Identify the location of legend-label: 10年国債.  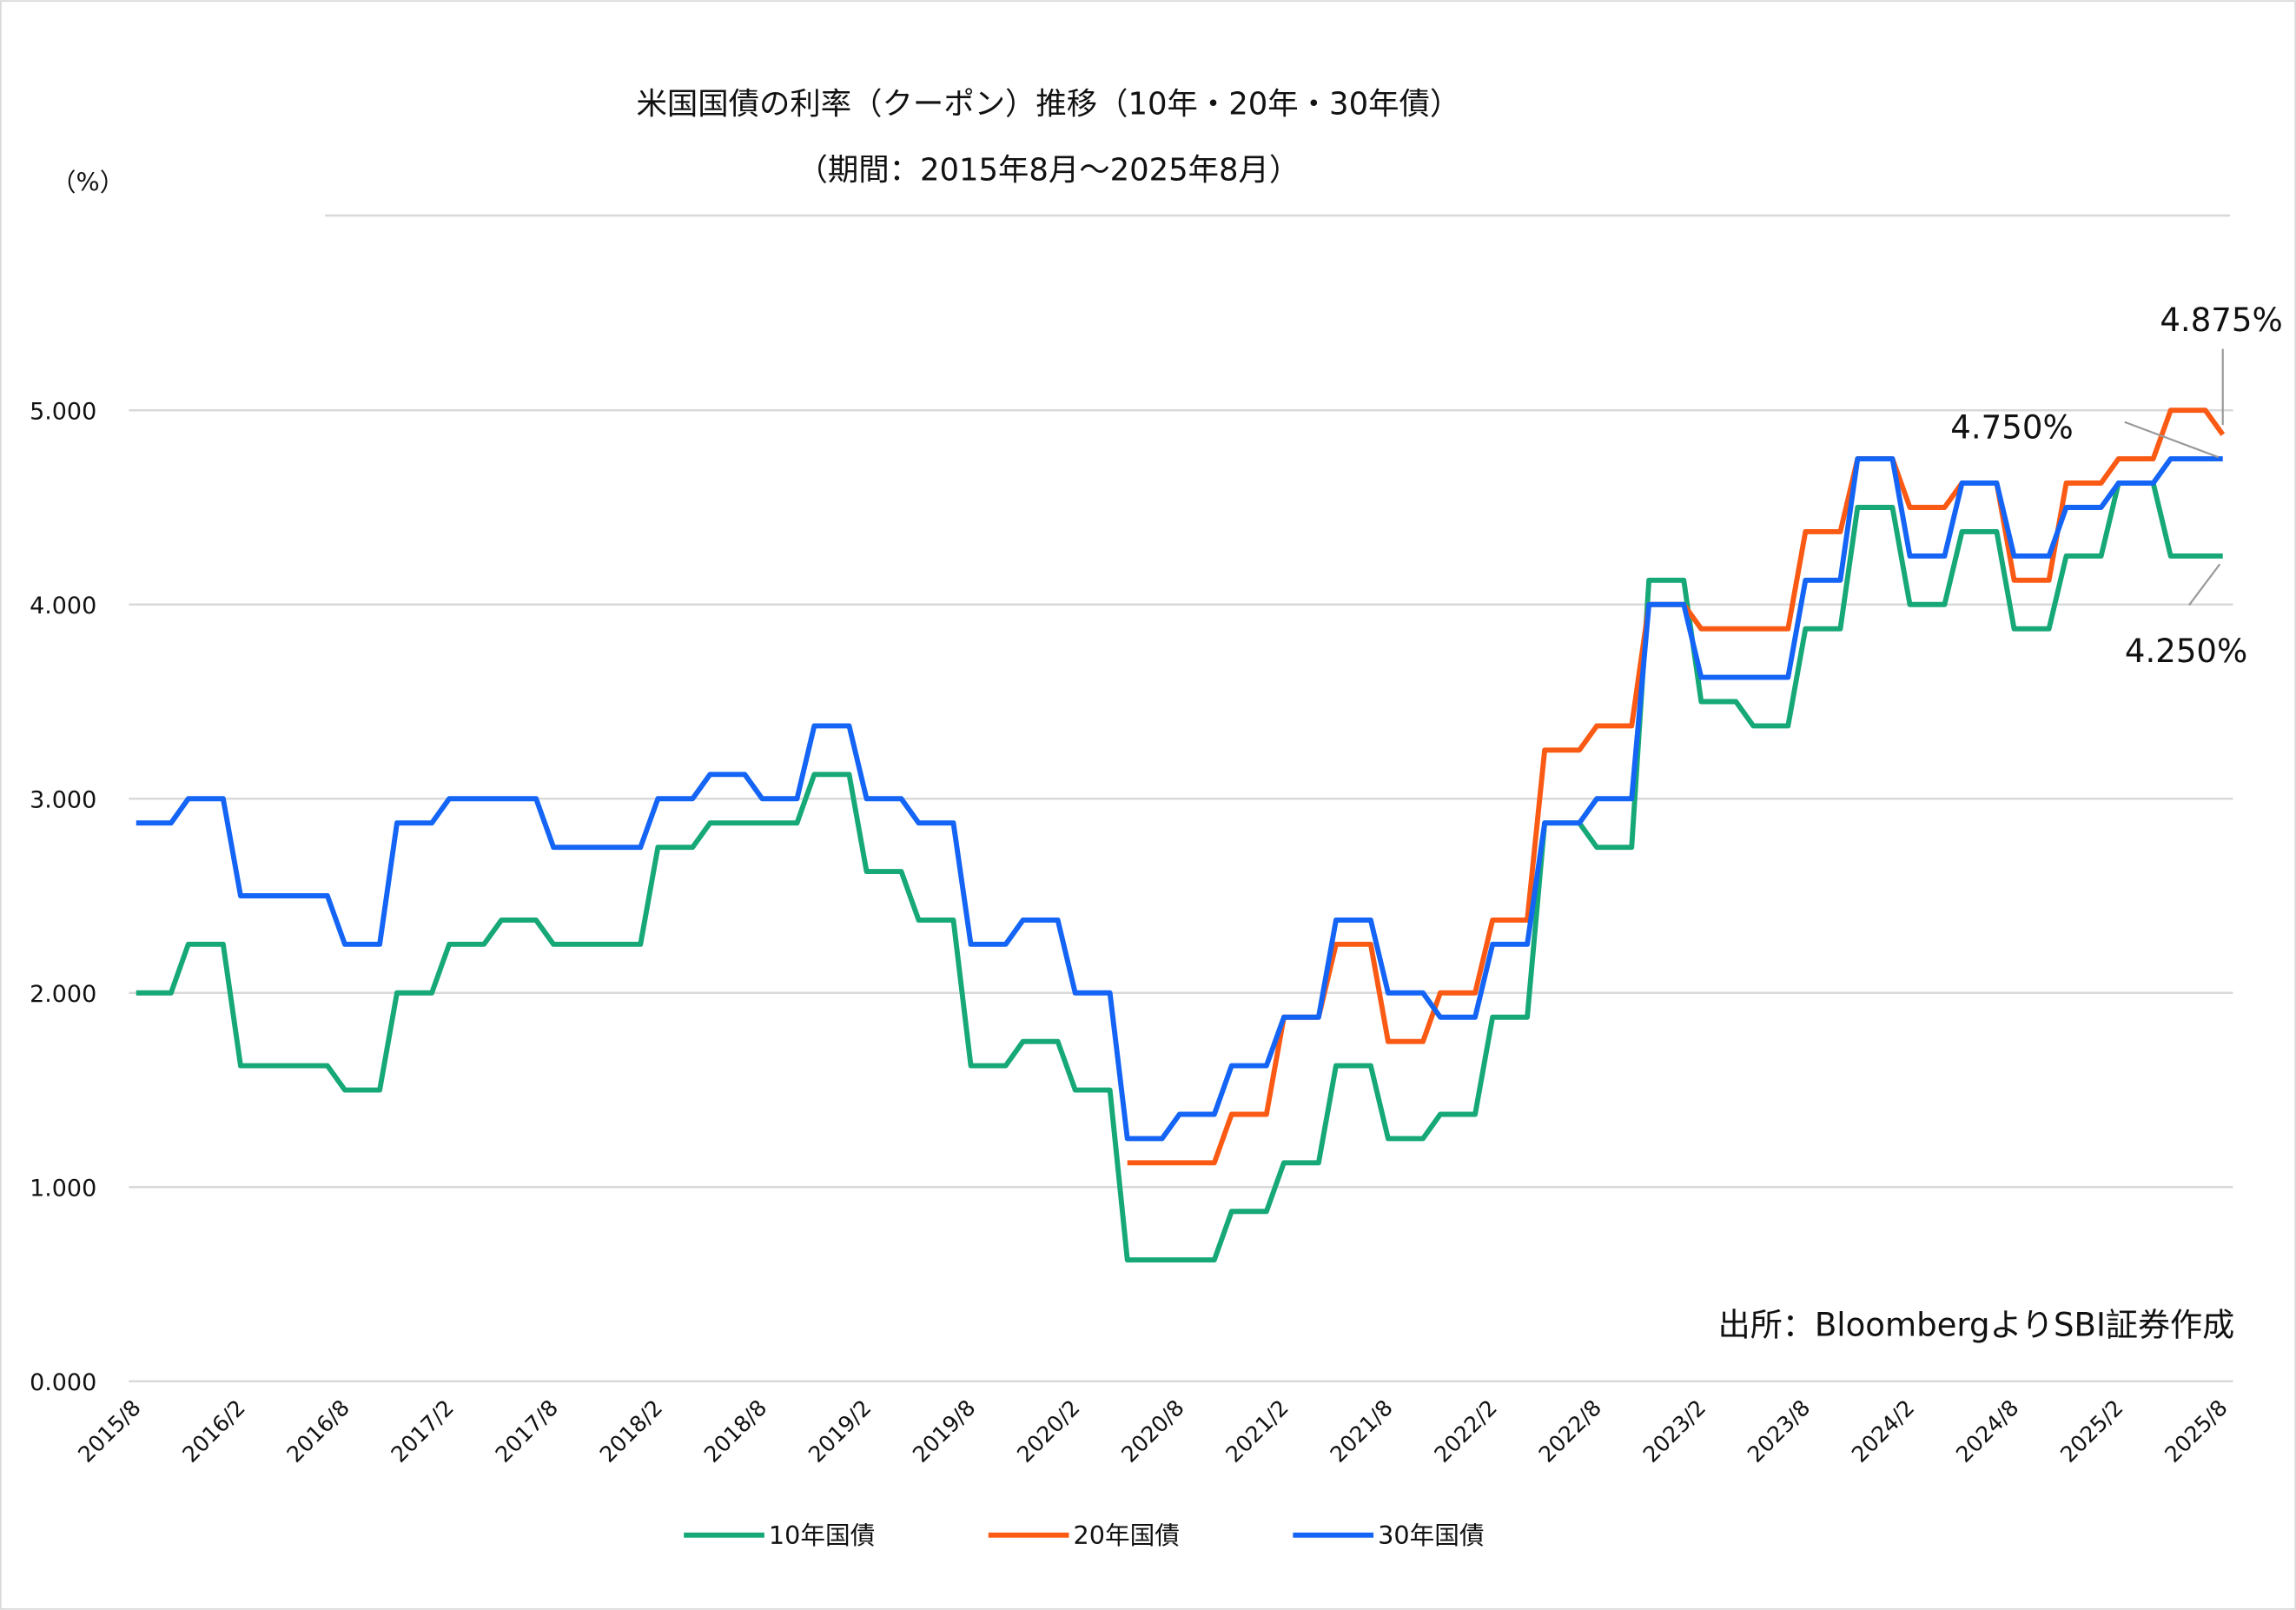
(822, 1535).